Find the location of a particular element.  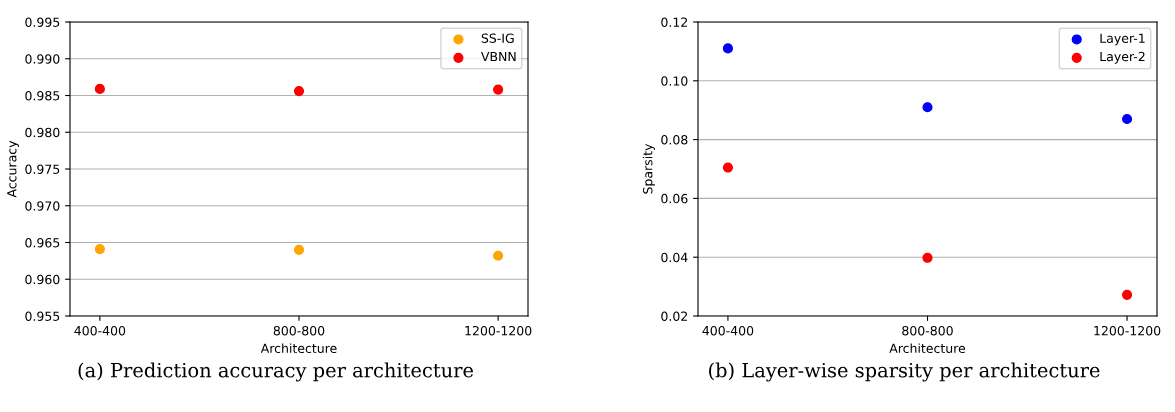

y-tick-label: 0.10 is located at coordinates (674, 81).